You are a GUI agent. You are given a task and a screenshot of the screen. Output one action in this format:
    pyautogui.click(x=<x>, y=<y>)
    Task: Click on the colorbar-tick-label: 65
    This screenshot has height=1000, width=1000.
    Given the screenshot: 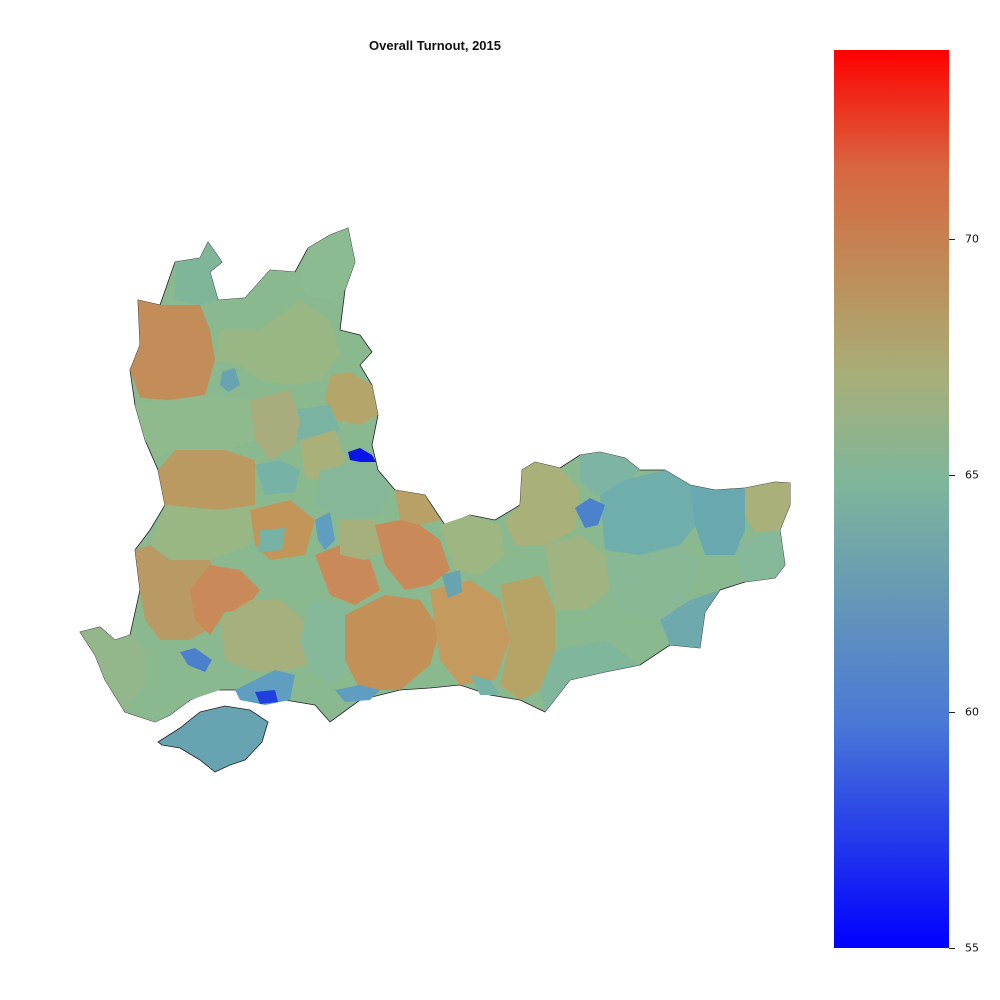 What is the action you would take?
    pyautogui.click(x=972, y=475)
    